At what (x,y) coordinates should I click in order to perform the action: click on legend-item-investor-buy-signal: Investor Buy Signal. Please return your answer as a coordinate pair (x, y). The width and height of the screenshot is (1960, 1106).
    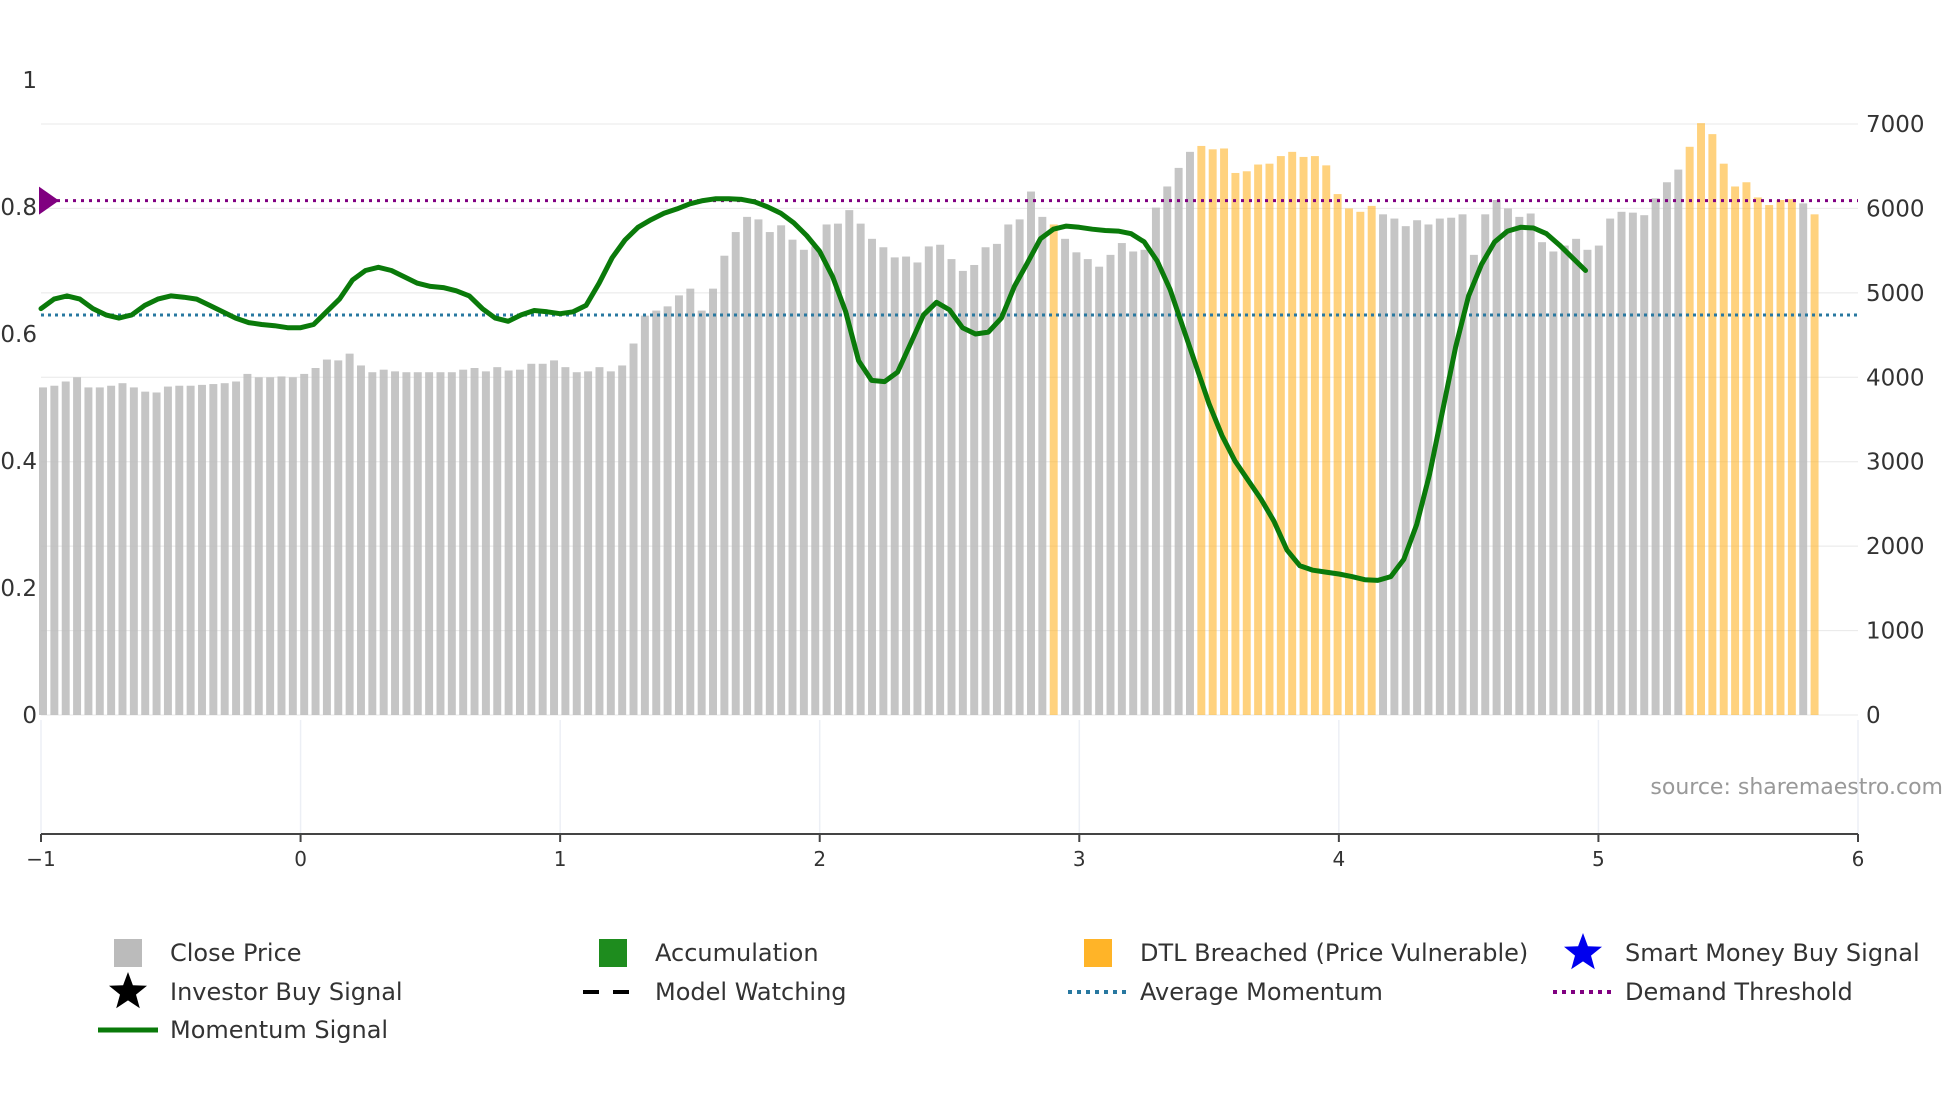
    Looking at the image, I should click on (256, 990).